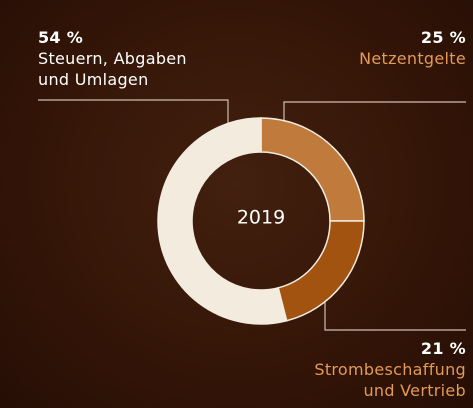 The image size is (473, 408). What do you see at coordinates (390, 380) in the screenshot?
I see `category-label: Strombeschaffung und Vertrieb` at bounding box center [390, 380].